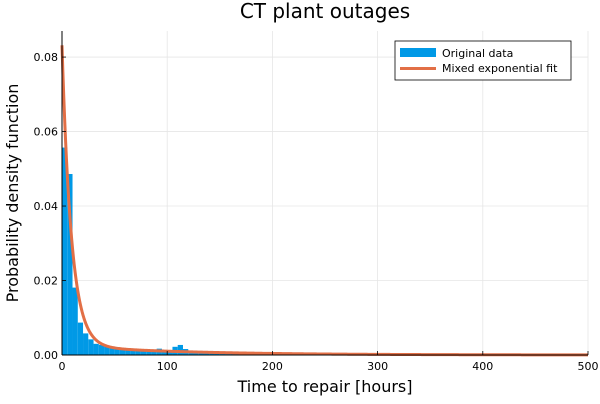 The width and height of the screenshot is (600, 404). Describe the element at coordinates (46, 281) in the screenshot. I see `y-tick-label: 0.02` at that location.